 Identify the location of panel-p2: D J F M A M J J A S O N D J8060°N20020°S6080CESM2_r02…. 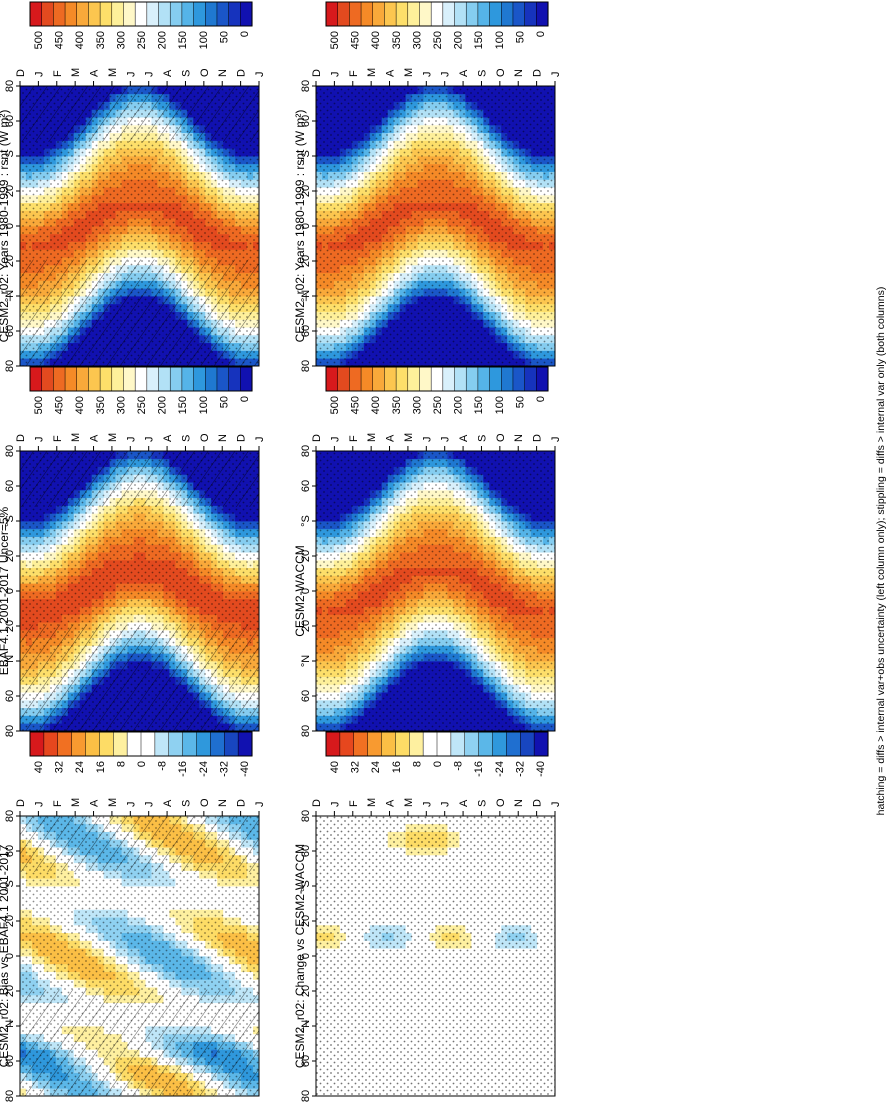
(427, 186).